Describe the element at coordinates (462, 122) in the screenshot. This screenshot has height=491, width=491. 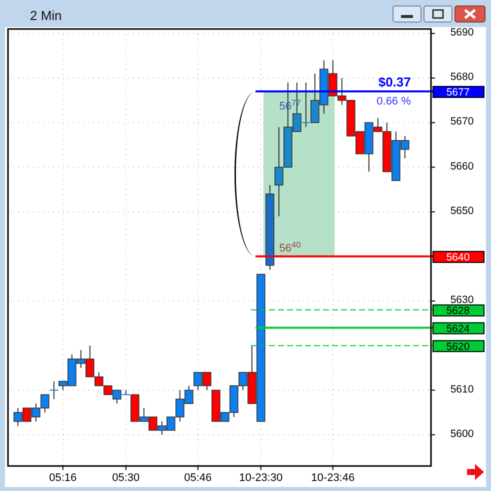
I see `y-tick-label: 5670` at that location.